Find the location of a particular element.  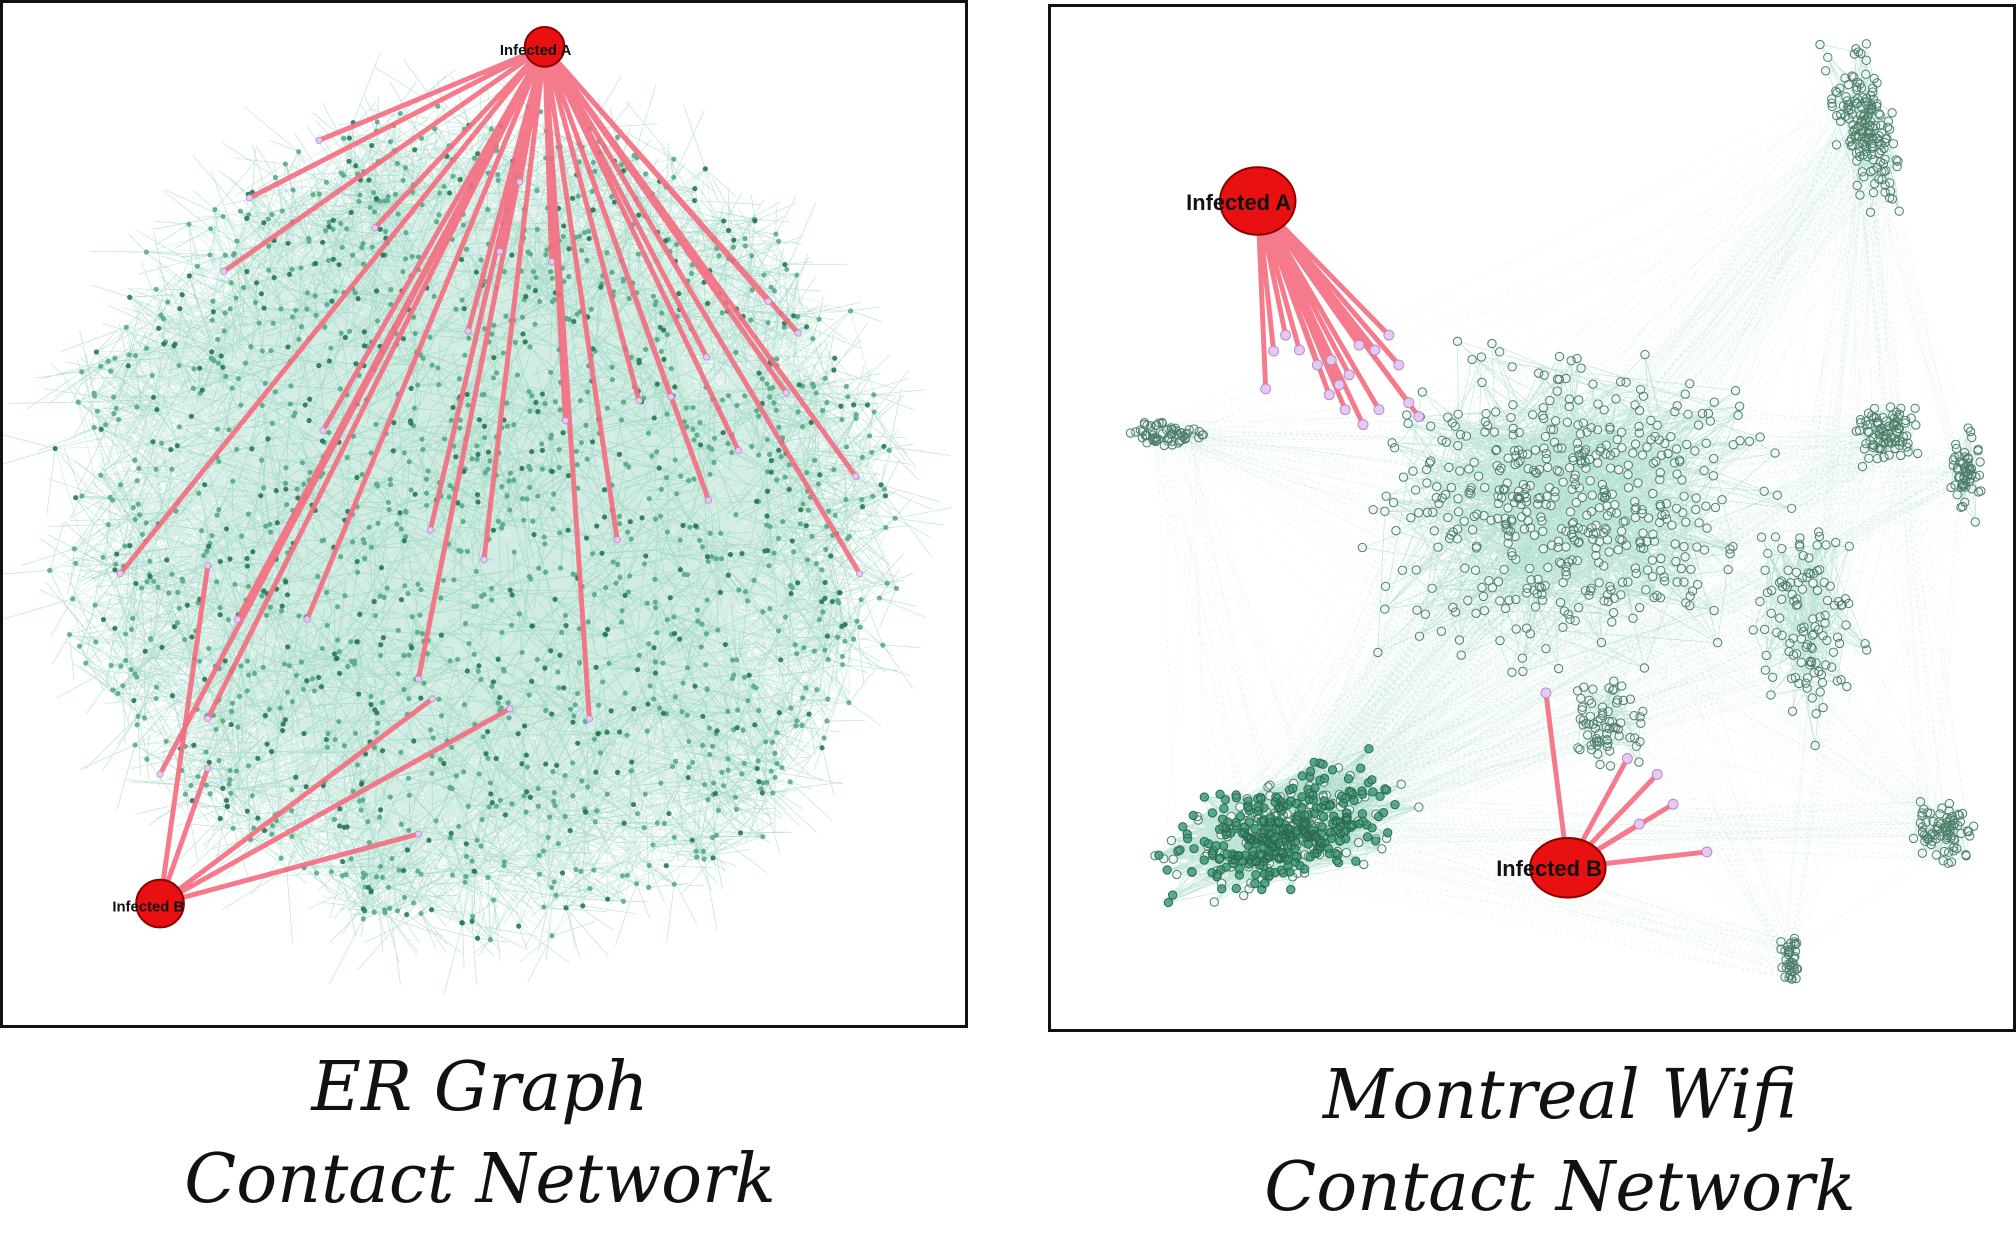

montreal-infected-b-node is located at coordinates (1568, 868).